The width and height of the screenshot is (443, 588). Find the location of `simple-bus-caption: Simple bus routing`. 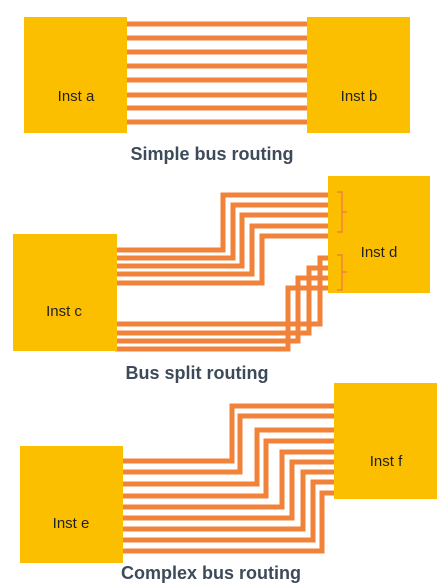

simple-bus-caption: Simple bus routing is located at coordinates (211, 154).